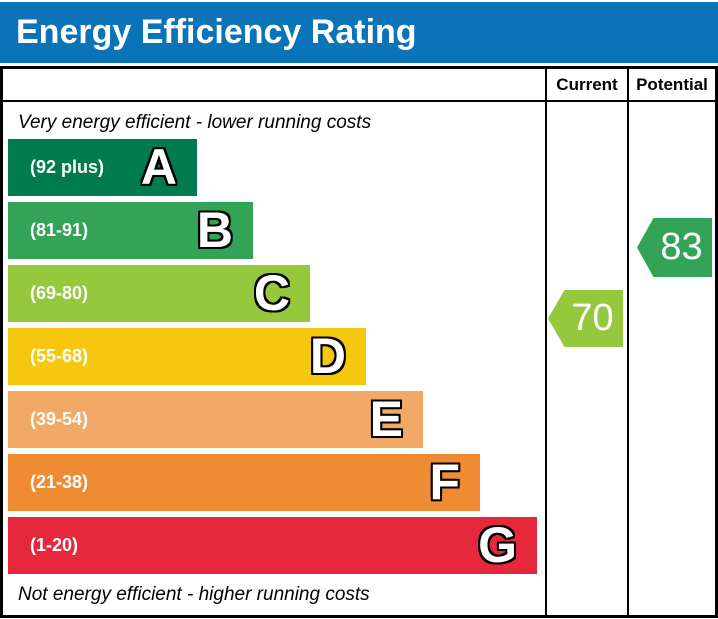  What do you see at coordinates (215, 419) in the screenshot?
I see `band-bar-e: (39-54) E` at bounding box center [215, 419].